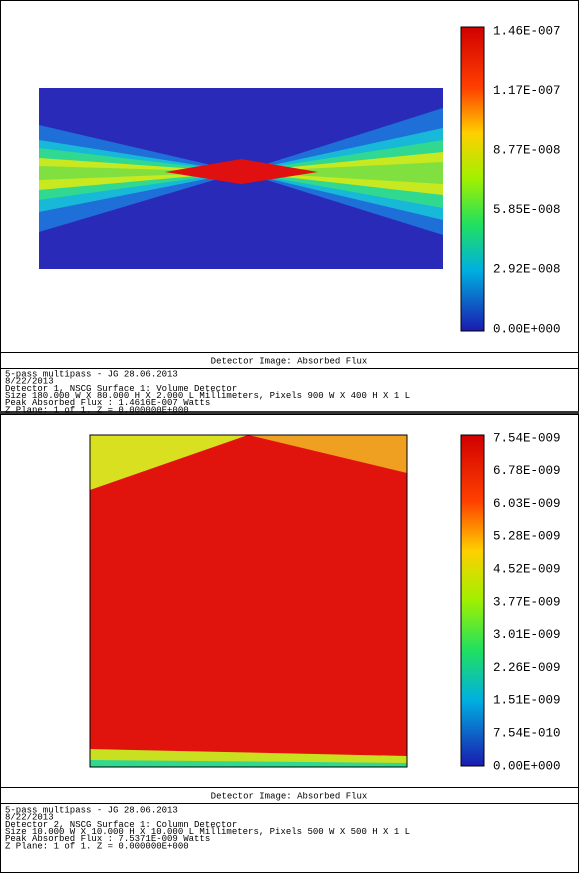  I want to click on colorbar-label: 6.78E-009, so click(527, 471).